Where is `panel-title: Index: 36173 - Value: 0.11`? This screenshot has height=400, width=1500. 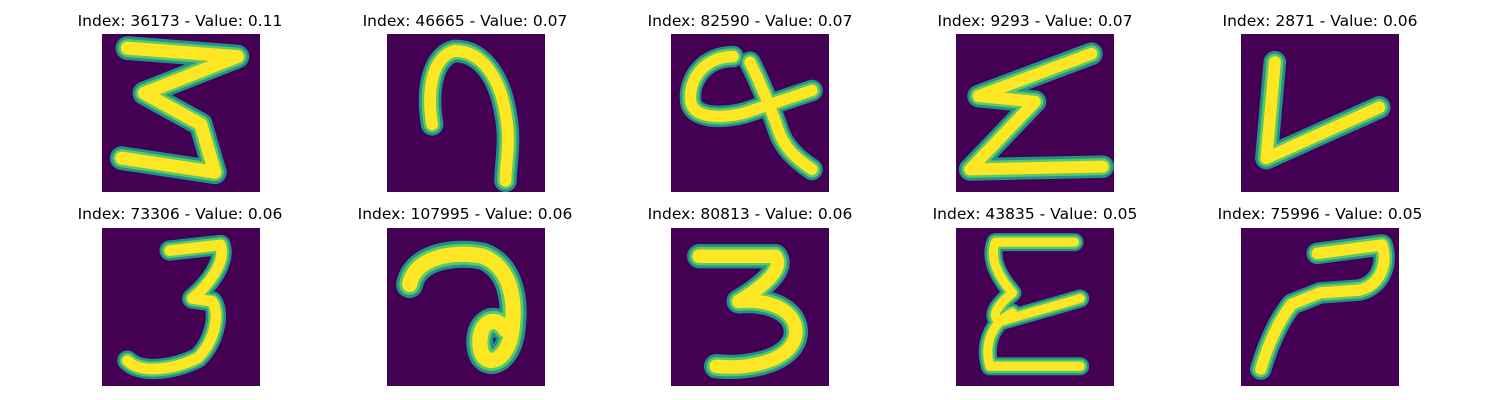
panel-title: Index: 36173 - Value: 0.11 is located at coordinates (180, 21).